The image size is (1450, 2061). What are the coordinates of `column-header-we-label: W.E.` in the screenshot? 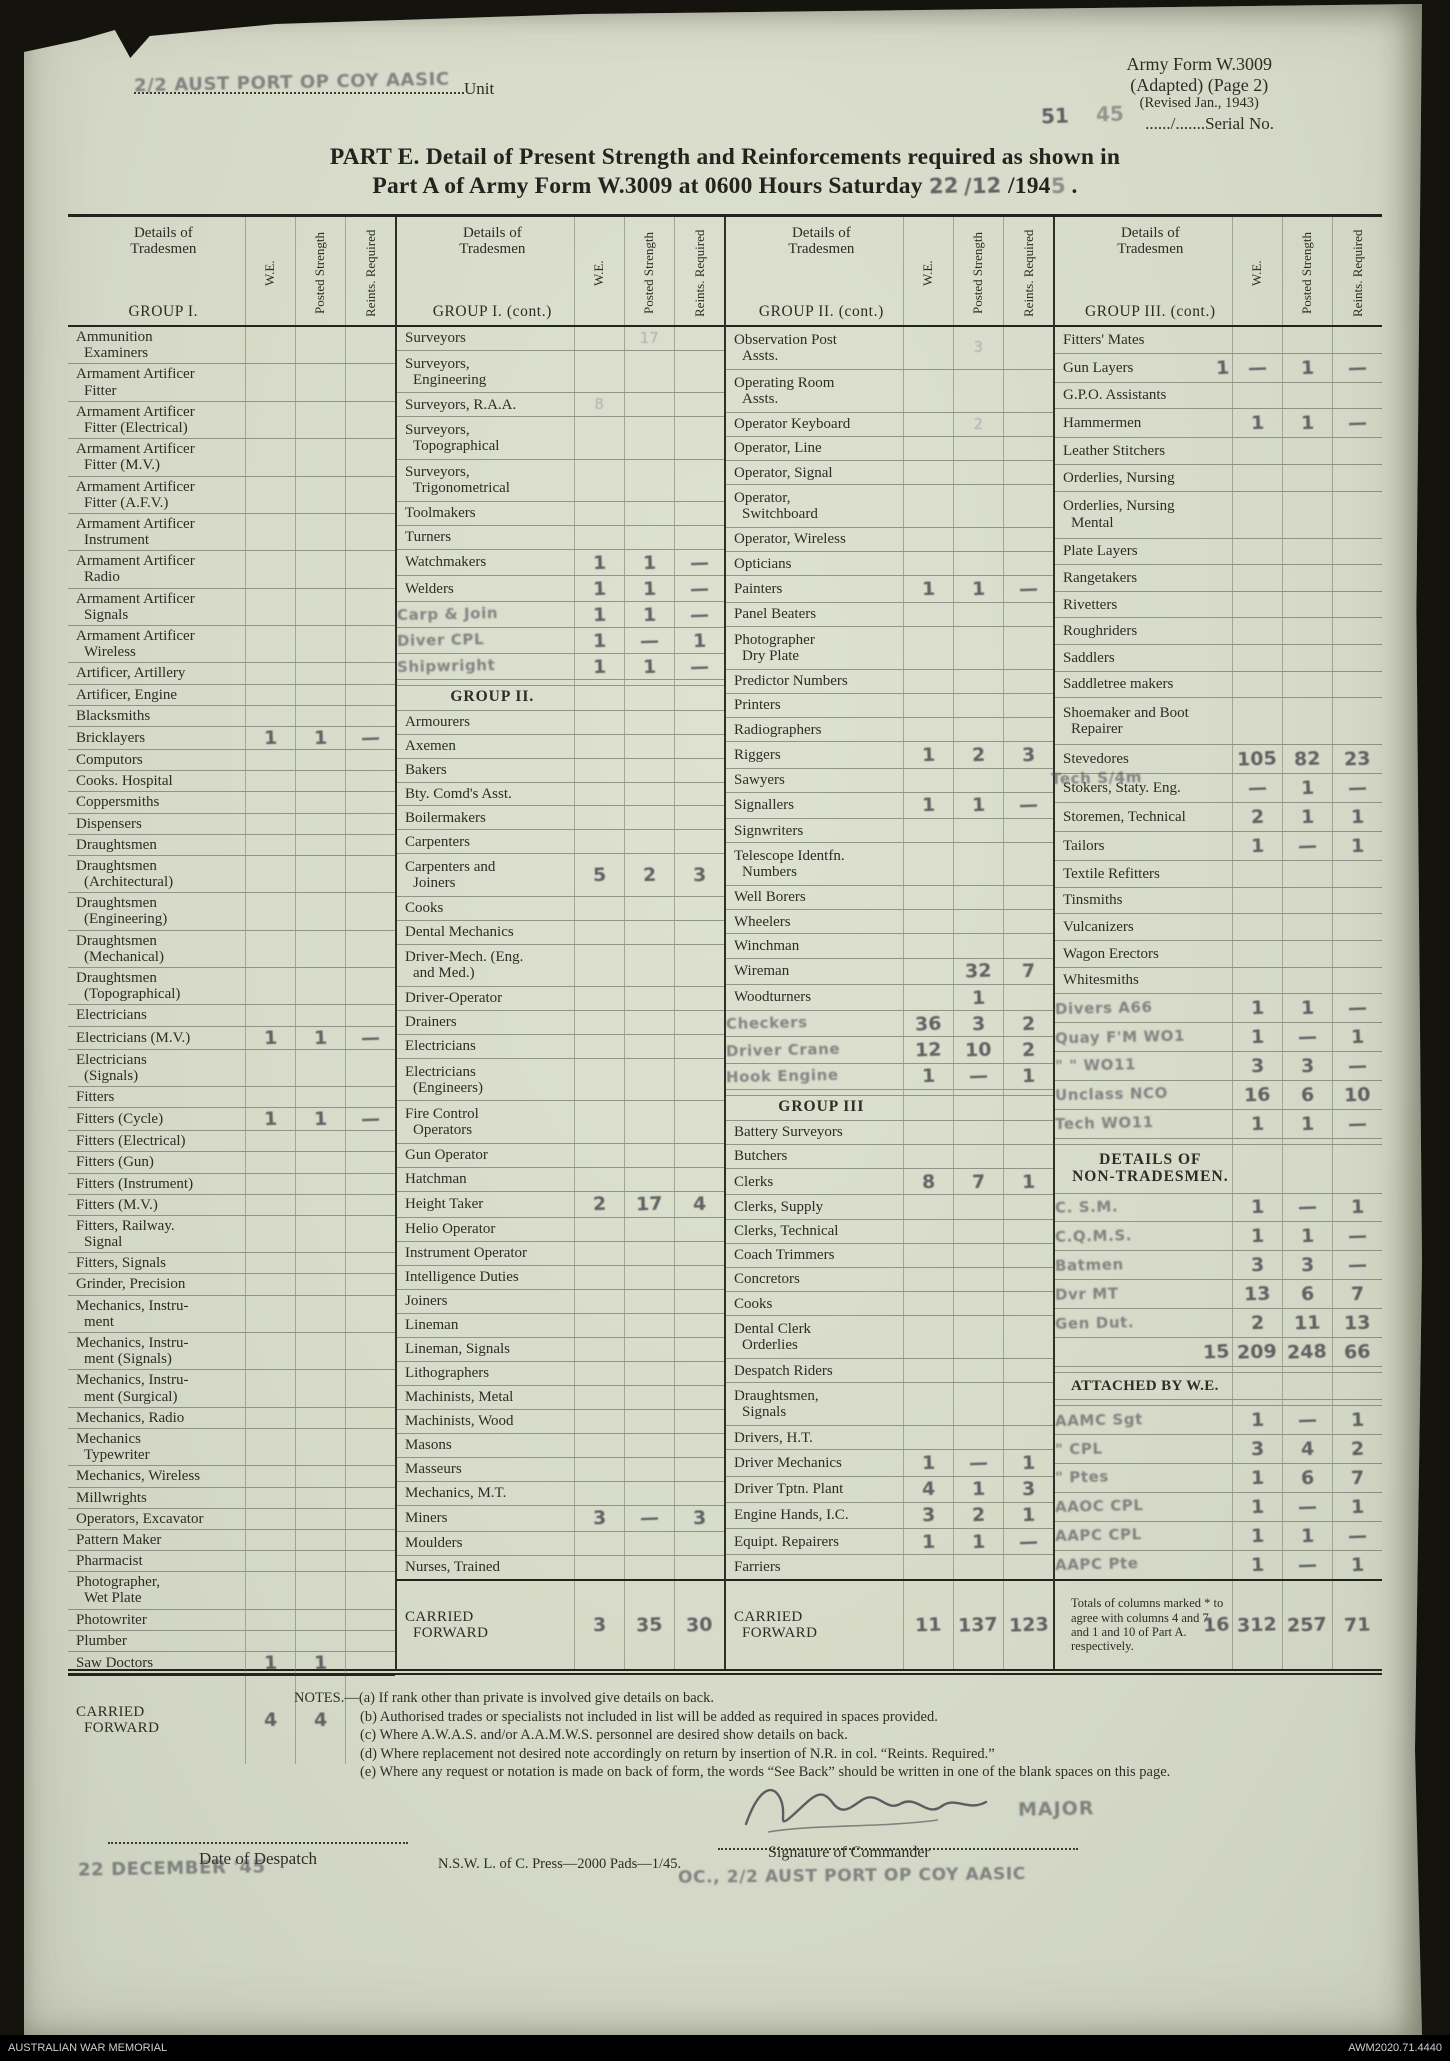 It's located at (1257, 273).